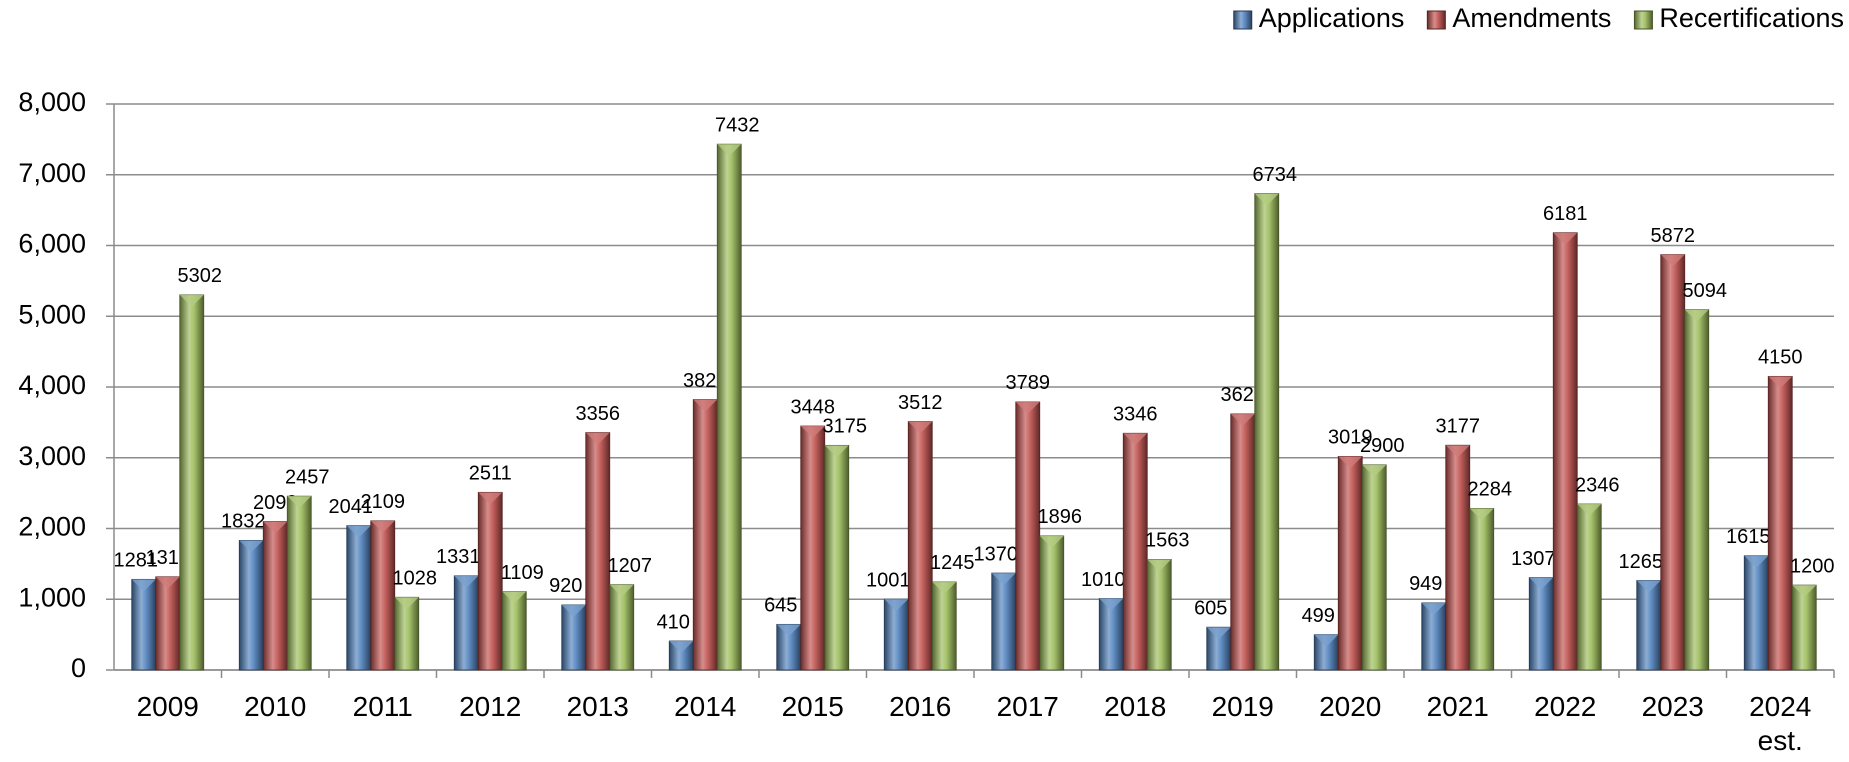  I want to click on x-tick-label: 2018, so click(1135, 706).